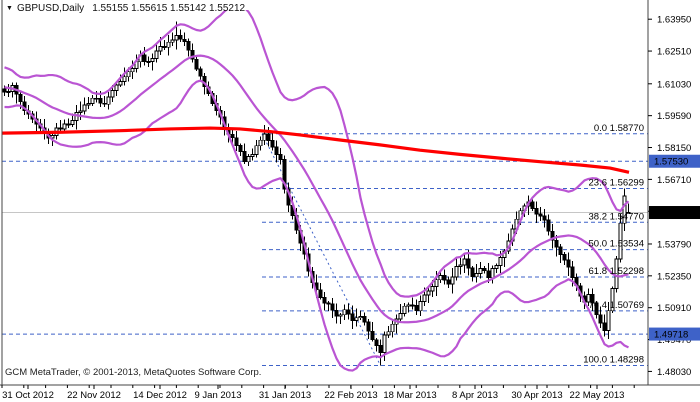  What do you see at coordinates (674, 52) in the screenshot?
I see `price-tick-label: 1.62510` at bounding box center [674, 52].